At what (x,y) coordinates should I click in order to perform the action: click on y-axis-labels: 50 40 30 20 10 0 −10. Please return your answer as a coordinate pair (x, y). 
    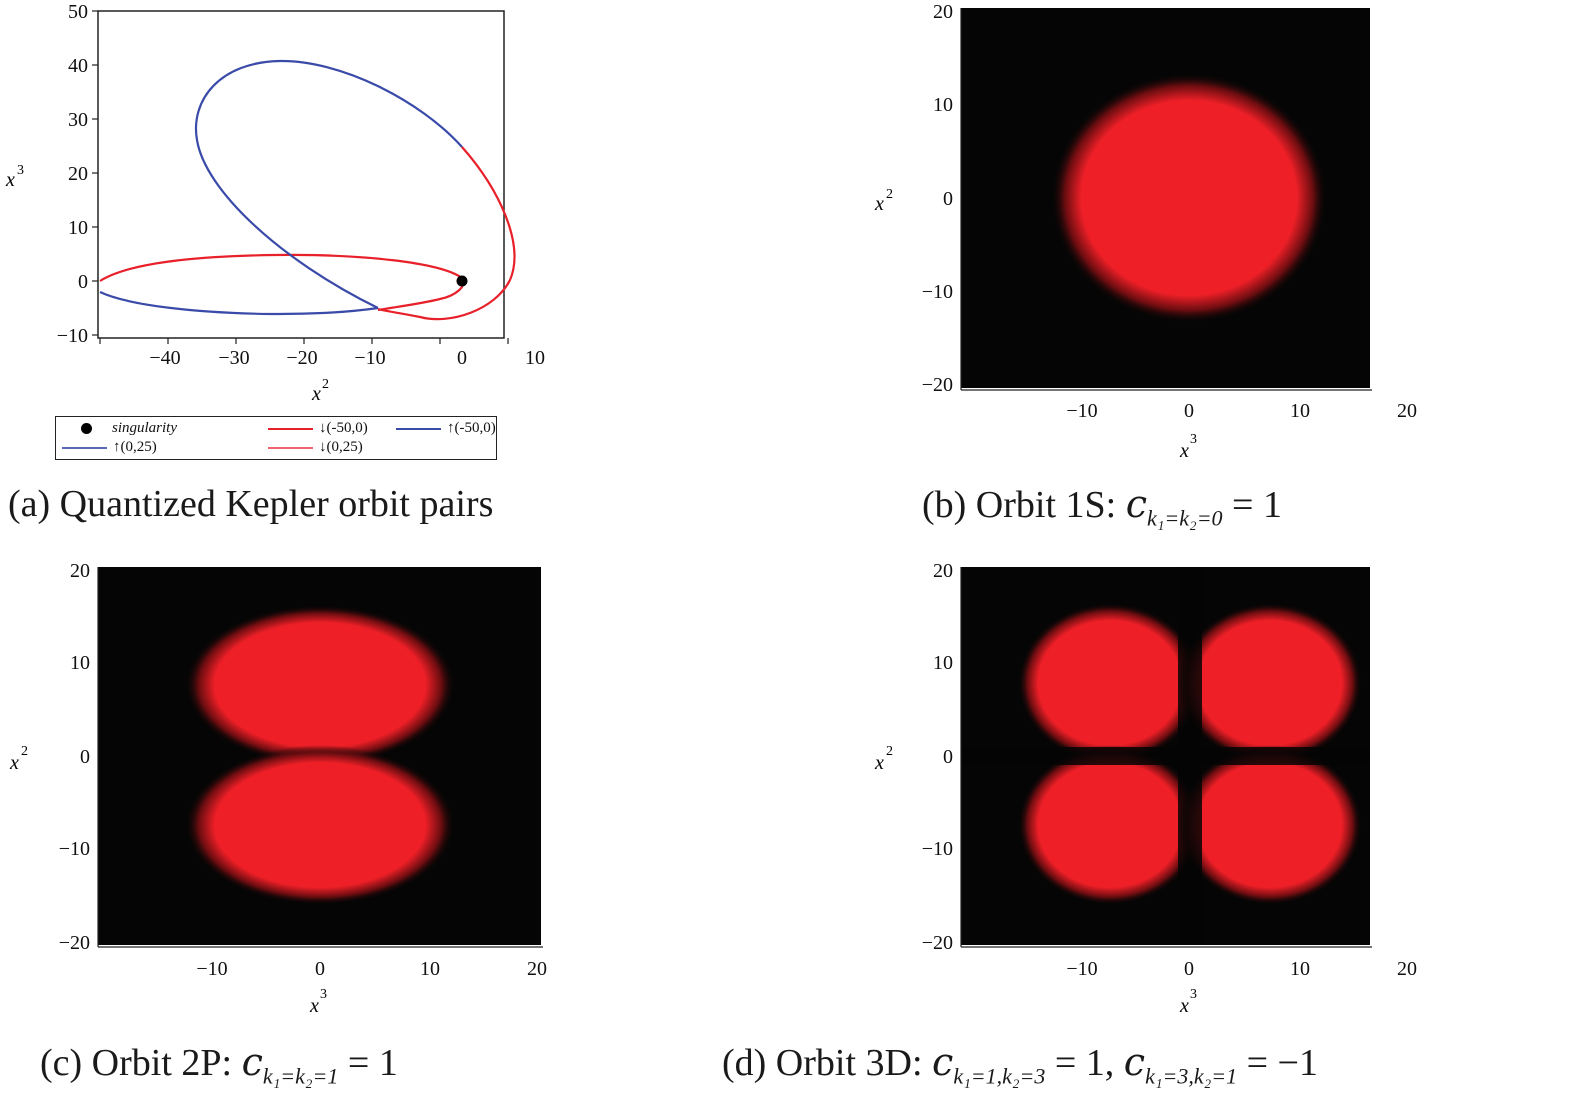
    Looking at the image, I should click on (72, 174).